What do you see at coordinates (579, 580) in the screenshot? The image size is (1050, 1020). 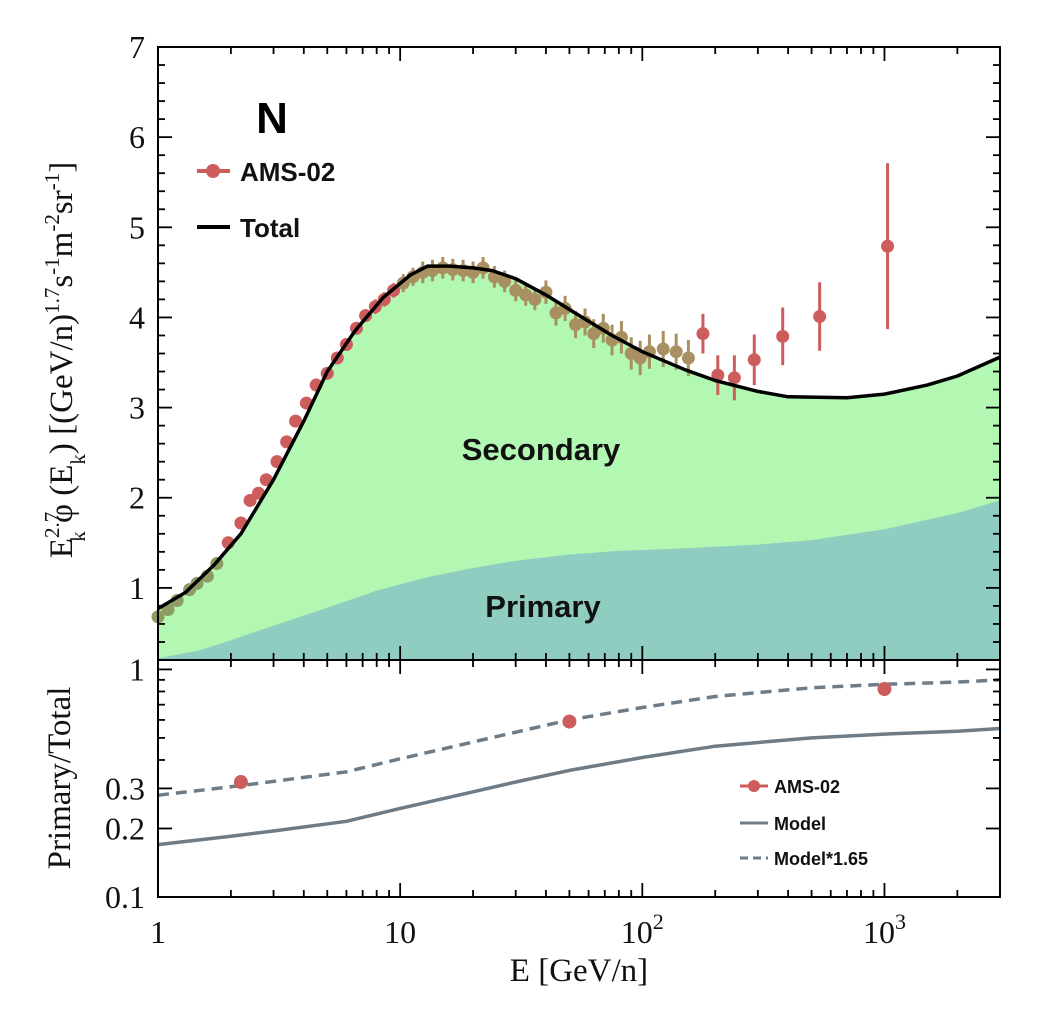 I see `primary-area` at bounding box center [579, 580].